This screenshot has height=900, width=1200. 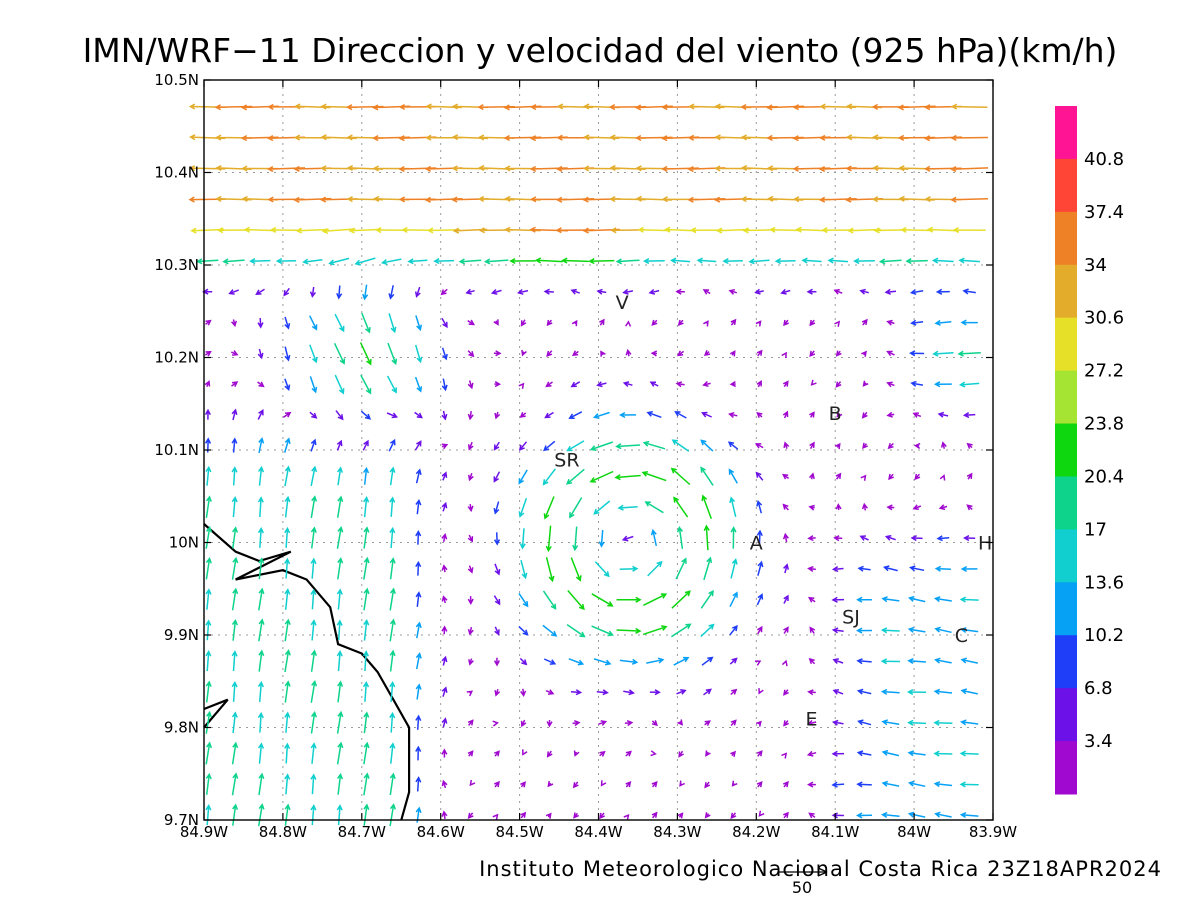 What do you see at coordinates (622, 303) in the screenshot?
I see `city-label: V` at bounding box center [622, 303].